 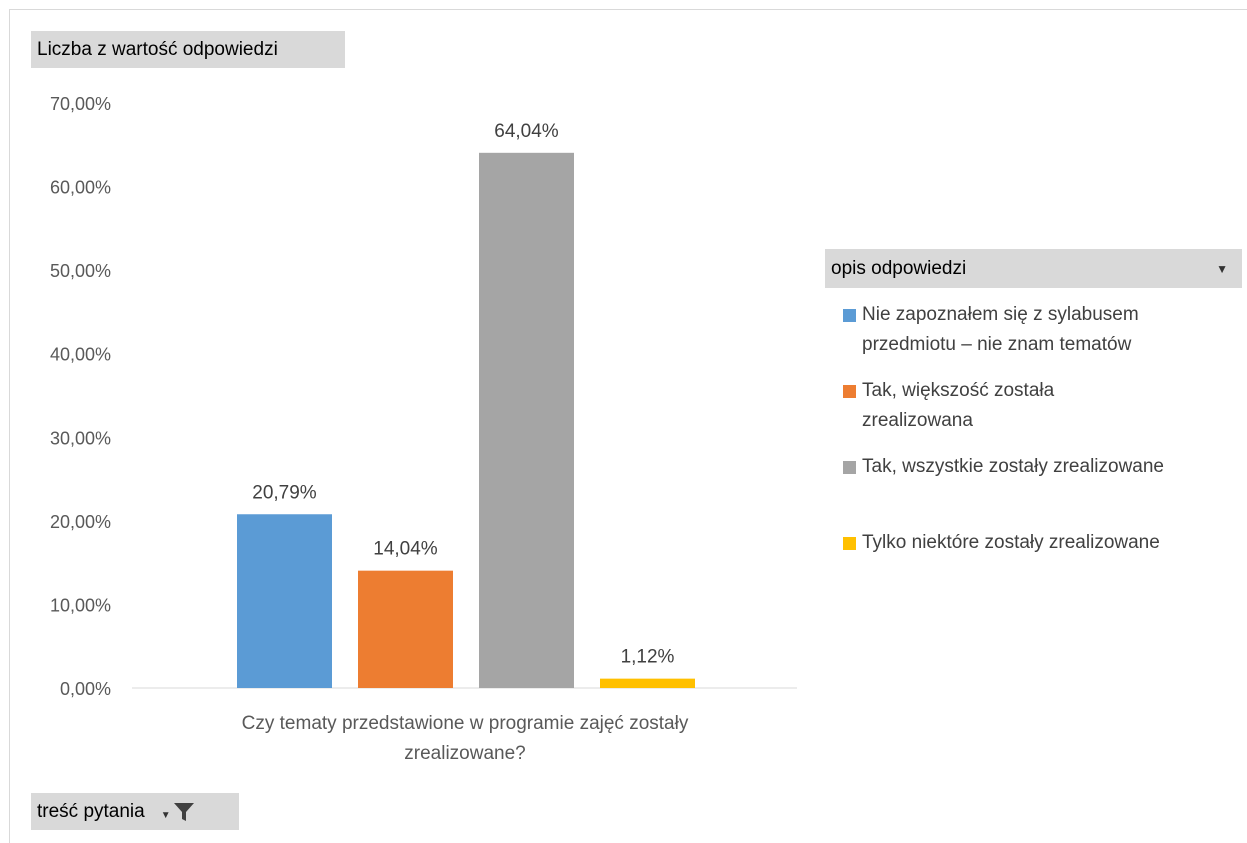 What do you see at coordinates (997, 344) in the screenshot?
I see `legend-label: przedmiotu – nie znam tematów` at bounding box center [997, 344].